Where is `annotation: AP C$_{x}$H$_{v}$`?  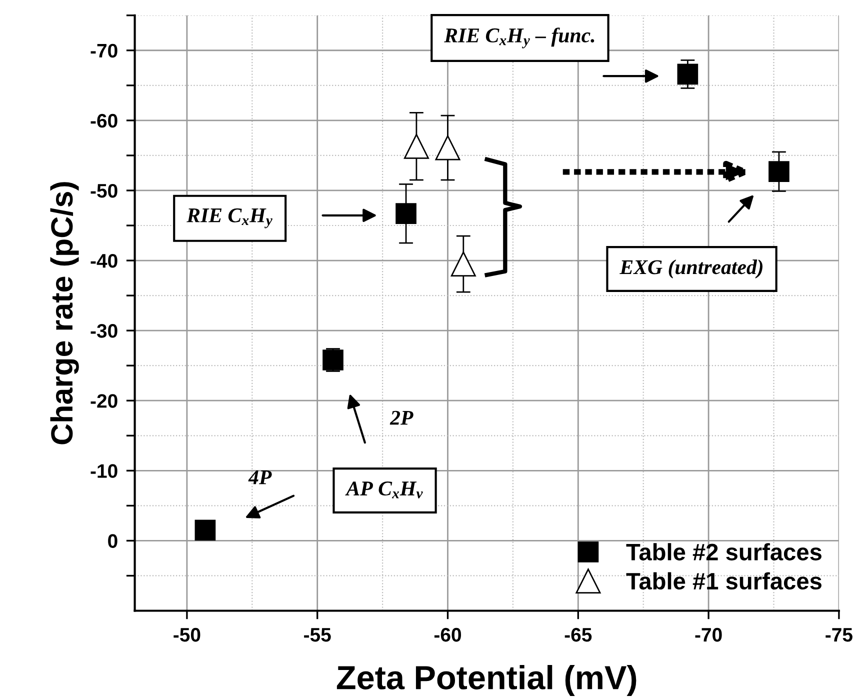 annotation: AP C$_{x}$H$_{v}$ is located at coordinates (384, 490).